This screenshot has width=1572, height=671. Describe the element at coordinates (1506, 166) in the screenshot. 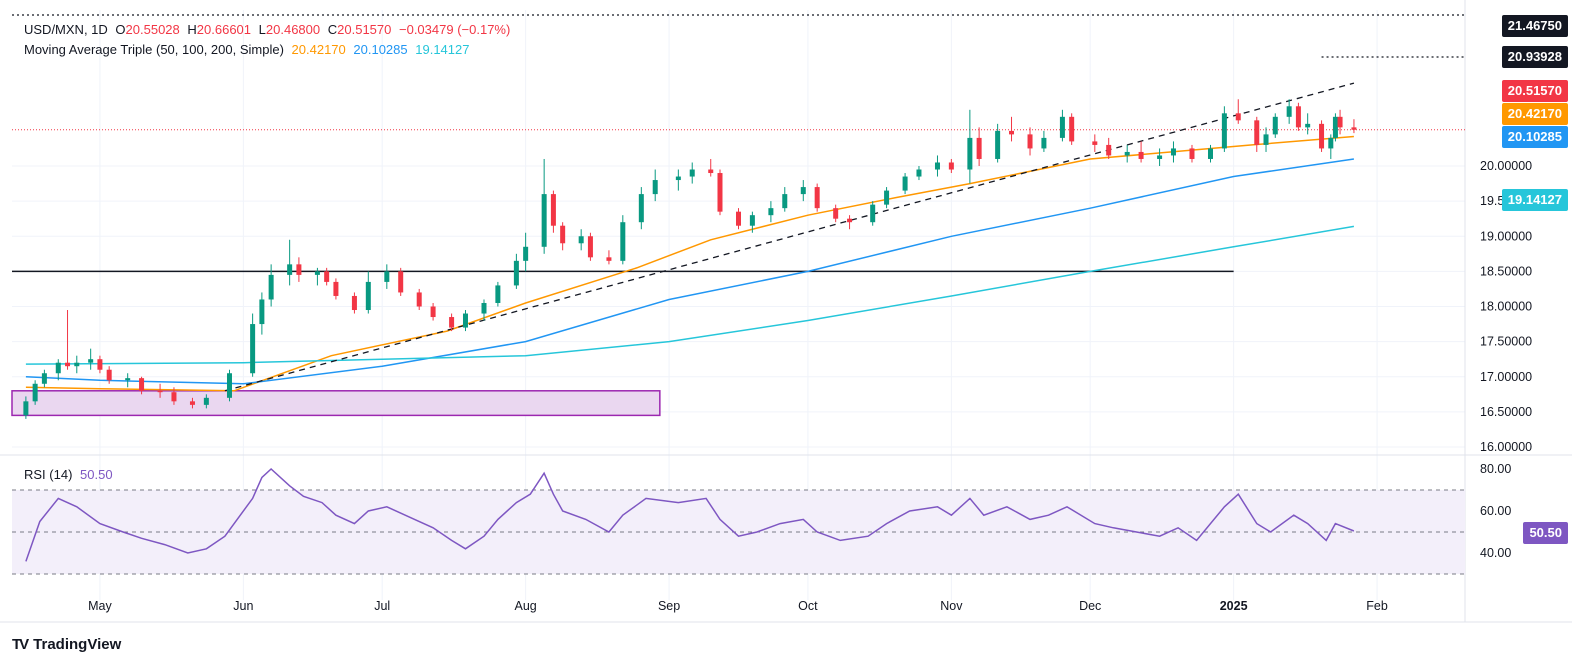

I see `price-tick-label: 20.00000` at that location.